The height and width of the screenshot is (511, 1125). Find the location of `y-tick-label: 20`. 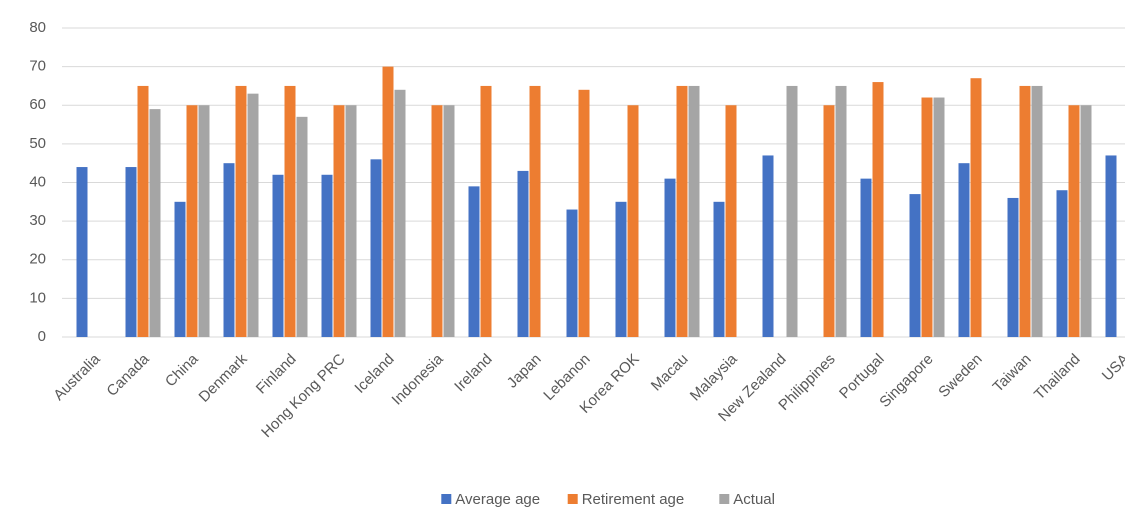

y-tick-label: 20 is located at coordinates (37, 259).